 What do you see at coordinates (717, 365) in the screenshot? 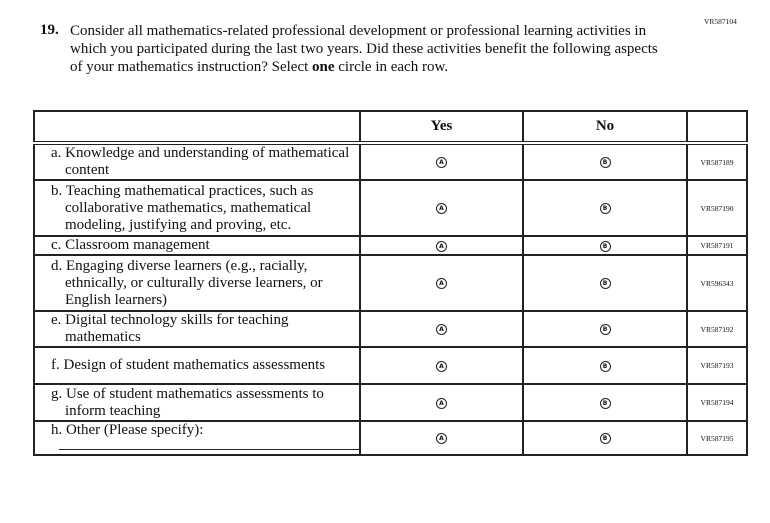
I see `row-code: VR587193` at bounding box center [717, 365].